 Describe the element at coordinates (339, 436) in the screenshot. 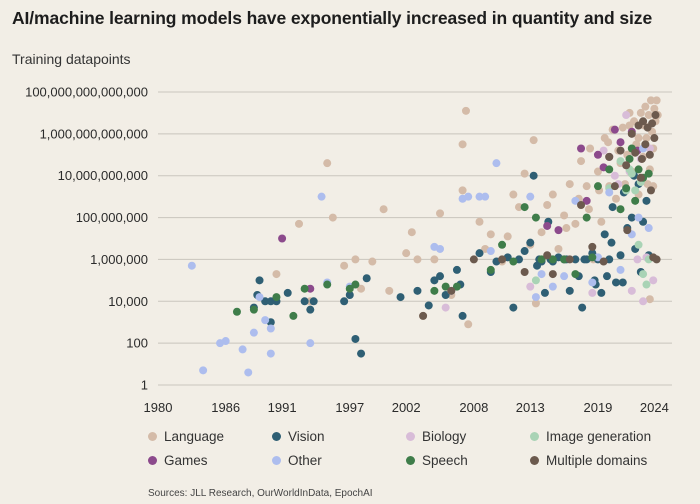

I see `legend-item-vision: Vision` at that location.